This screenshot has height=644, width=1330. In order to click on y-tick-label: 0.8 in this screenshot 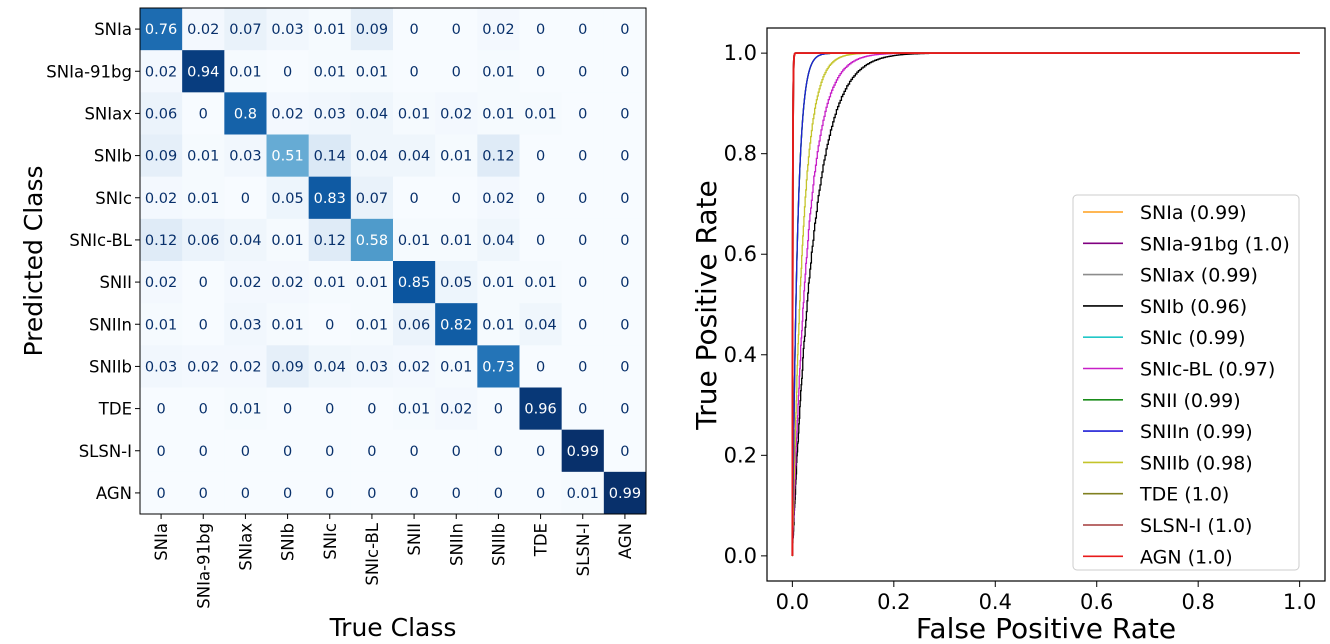, I will do `click(740, 154)`.